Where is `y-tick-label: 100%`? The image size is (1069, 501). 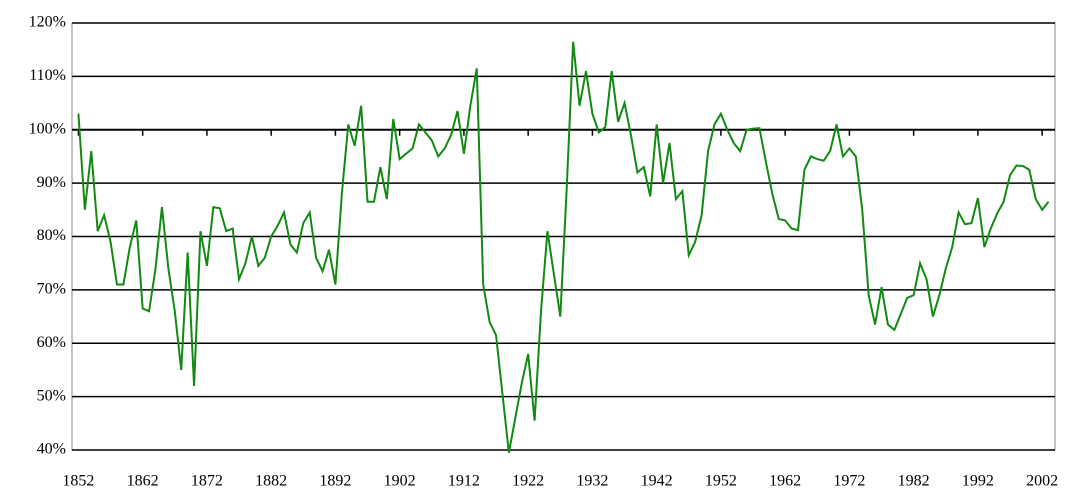 y-tick-label: 100% is located at coordinates (47, 128).